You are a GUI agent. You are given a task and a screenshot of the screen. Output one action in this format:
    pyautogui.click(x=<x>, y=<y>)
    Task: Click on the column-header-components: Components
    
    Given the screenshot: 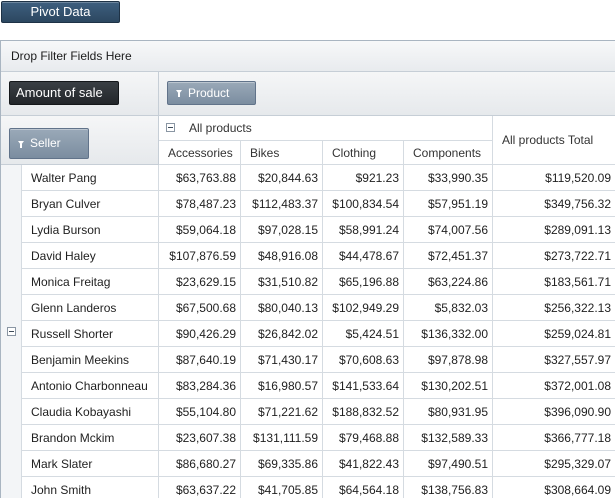 What is the action you would take?
    pyautogui.click(x=448, y=153)
    